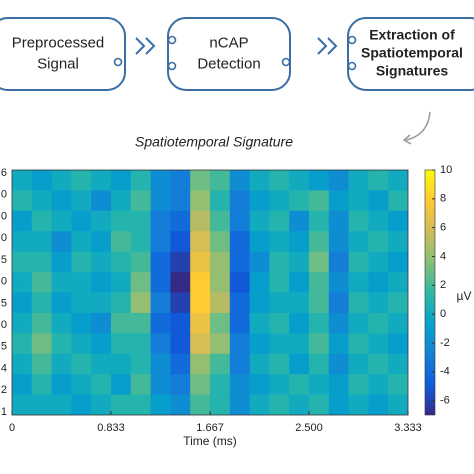 This screenshot has height=474, width=474. What do you see at coordinates (228, 42) in the screenshot?
I see `step-label: nCAP` at bounding box center [228, 42].